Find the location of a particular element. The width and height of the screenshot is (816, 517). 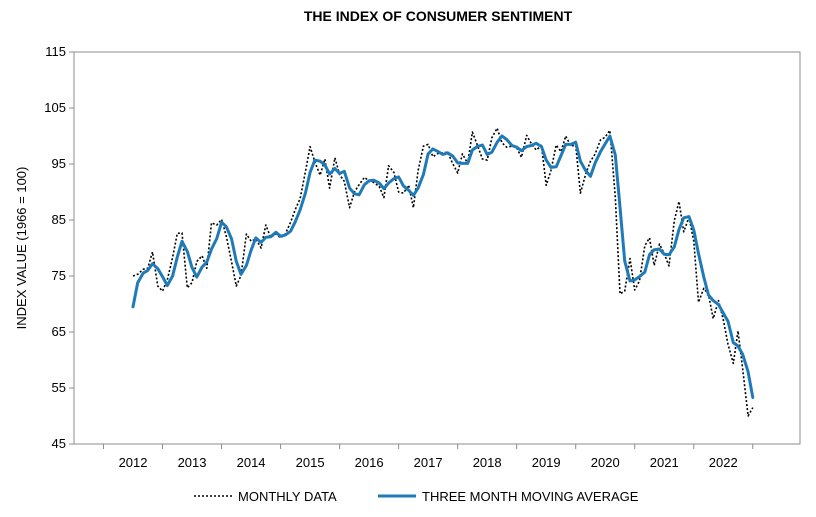

legend: MONTHLY DATA THREE MONTH MOVING AVERAGE is located at coordinates (416, 496).